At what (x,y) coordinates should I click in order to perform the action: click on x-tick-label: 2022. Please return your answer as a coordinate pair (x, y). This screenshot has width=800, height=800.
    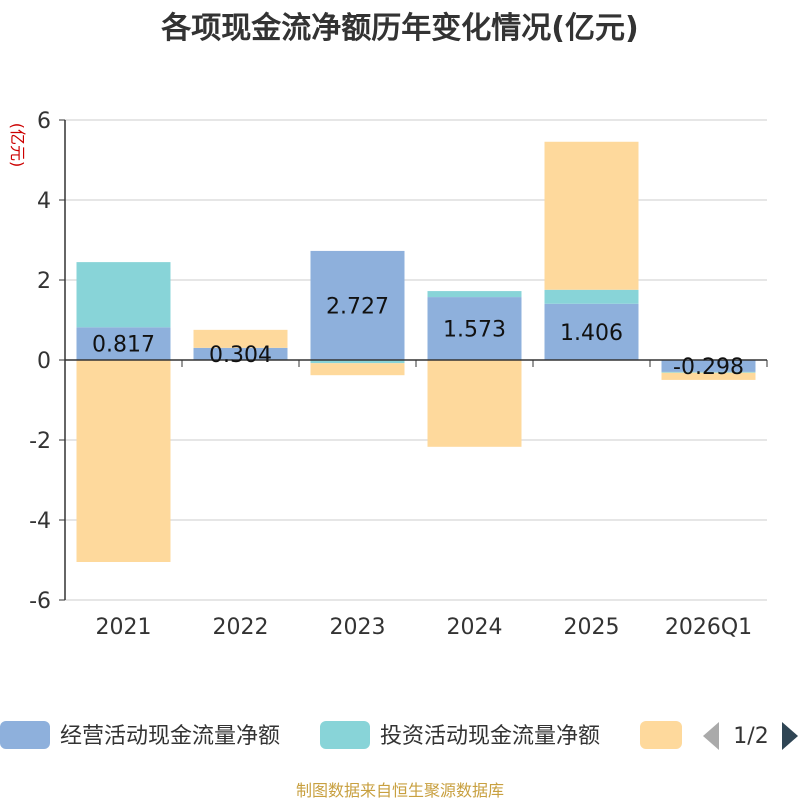
    Looking at the image, I should click on (241, 627).